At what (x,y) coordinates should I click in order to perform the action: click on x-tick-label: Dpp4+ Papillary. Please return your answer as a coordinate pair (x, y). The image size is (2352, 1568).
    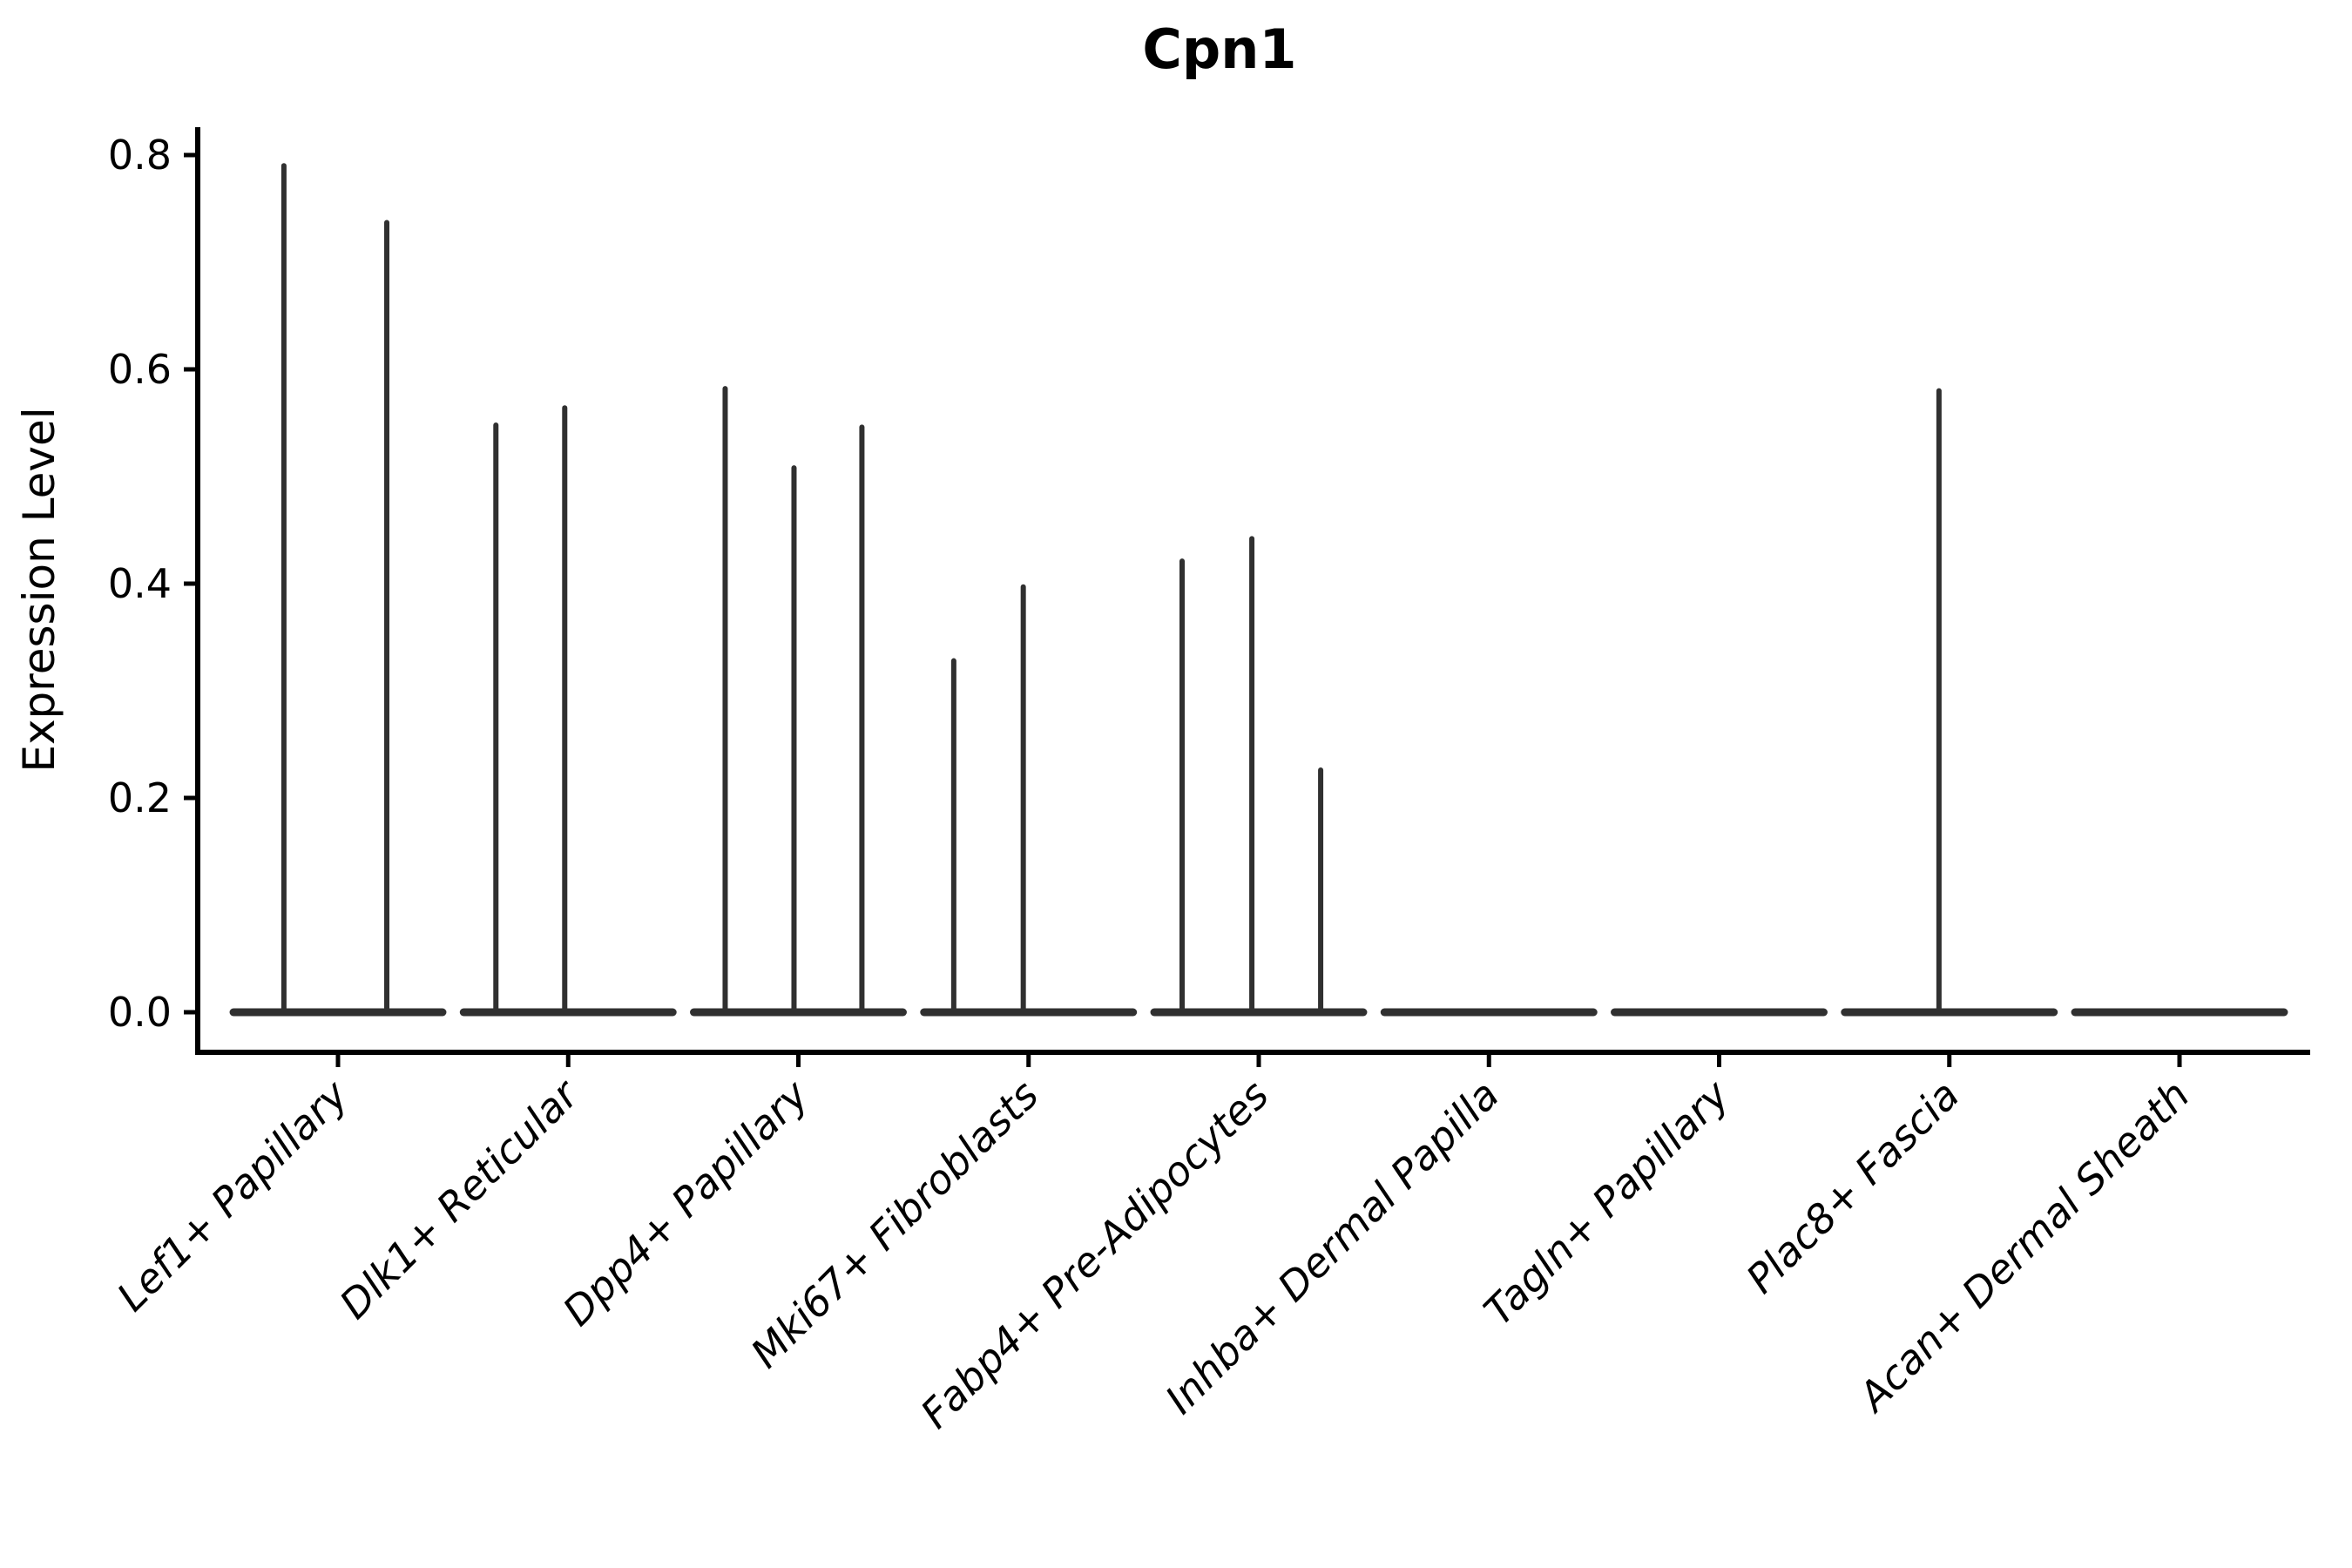
    Looking at the image, I should click on (686, 1203).